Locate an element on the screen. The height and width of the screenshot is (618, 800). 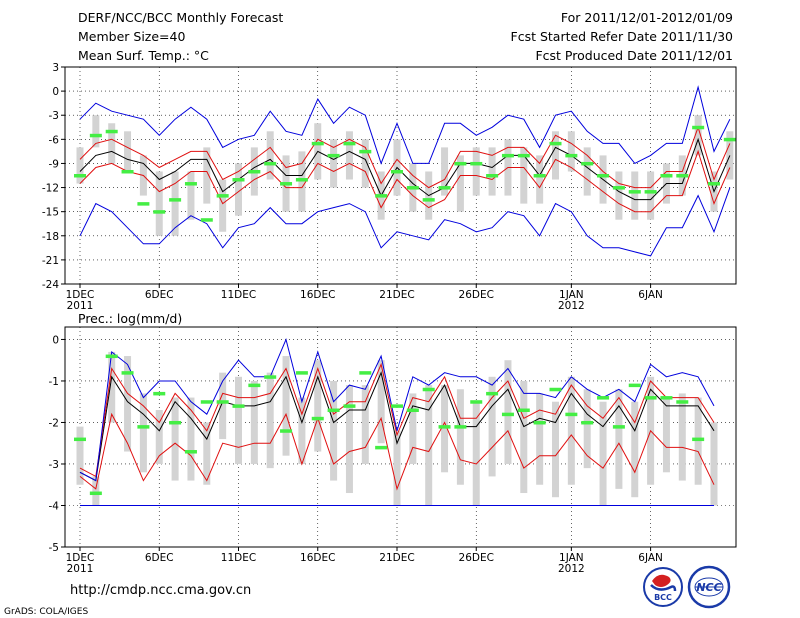
y-tick-label: 0 is located at coordinates (55, 340).